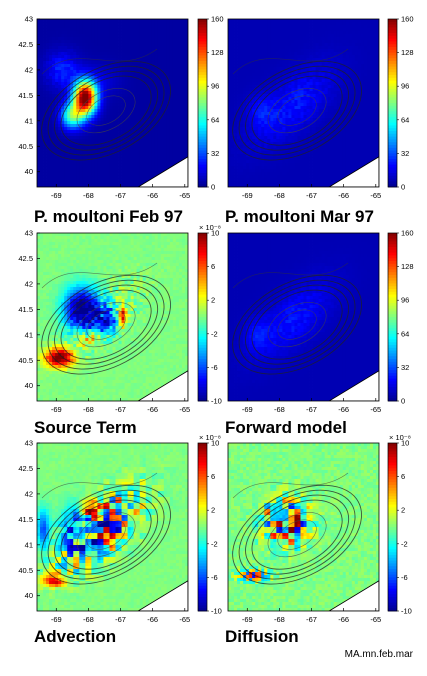 The width and height of the screenshot is (427, 676). What do you see at coordinates (202, 103) in the screenshot?
I see `colorbar-frame` at bounding box center [202, 103].